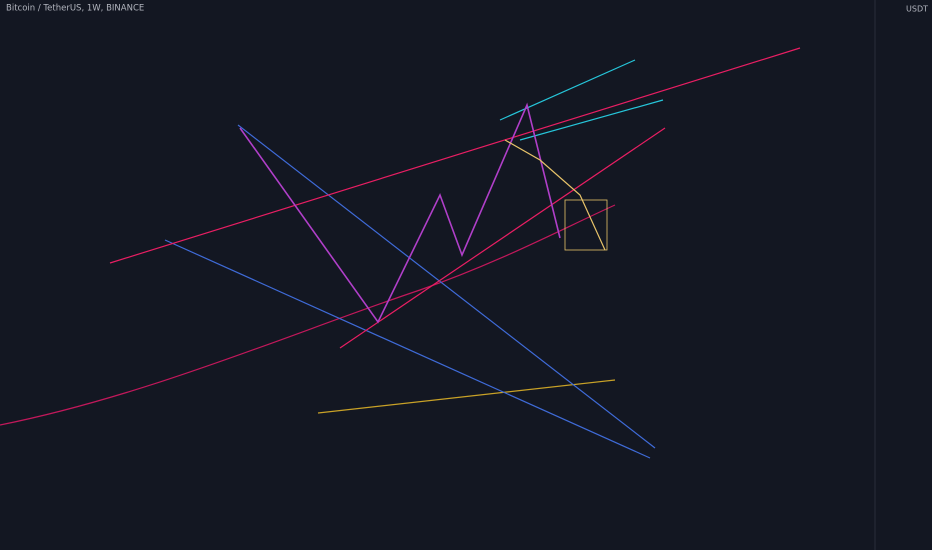  What do you see at coordinates (903, 275) in the screenshot?
I see `price-axis` at bounding box center [903, 275].